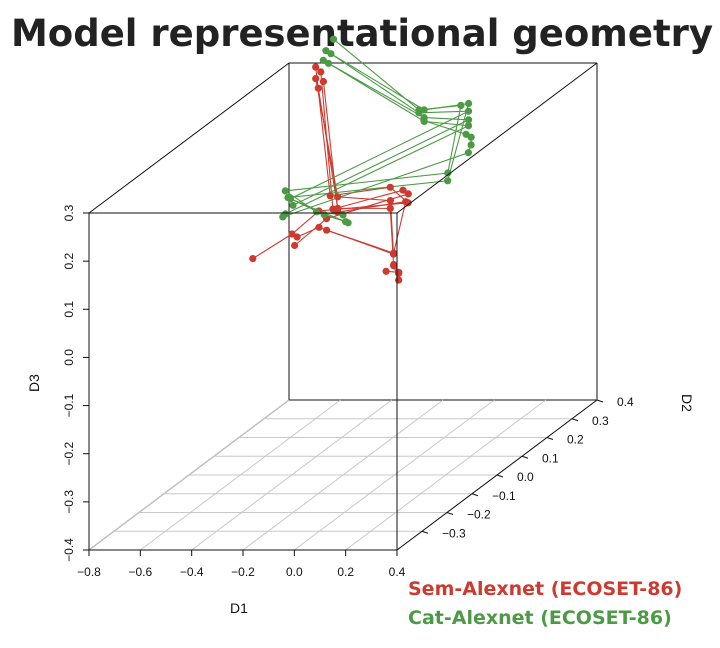  Describe the element at coordinates (600, 421) in the screenshot. I see `d2-tick-label: 0.3` at that location.